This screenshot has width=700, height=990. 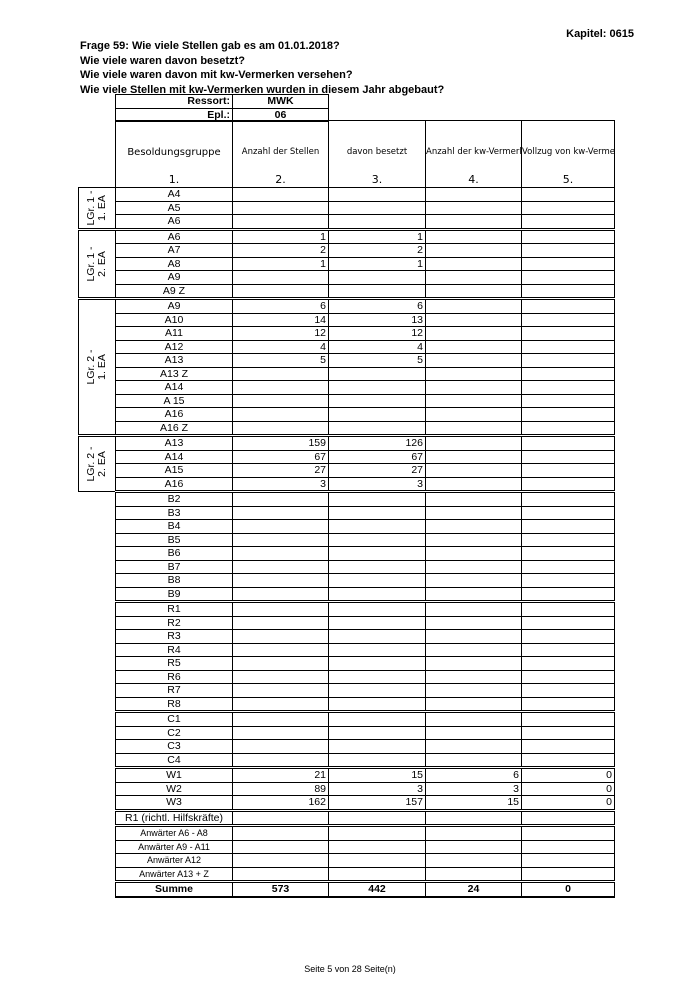 What do you see at coordinates (346, 739) in the screenshot?
I see `table-row: C1` at bounding box center [346, 739].